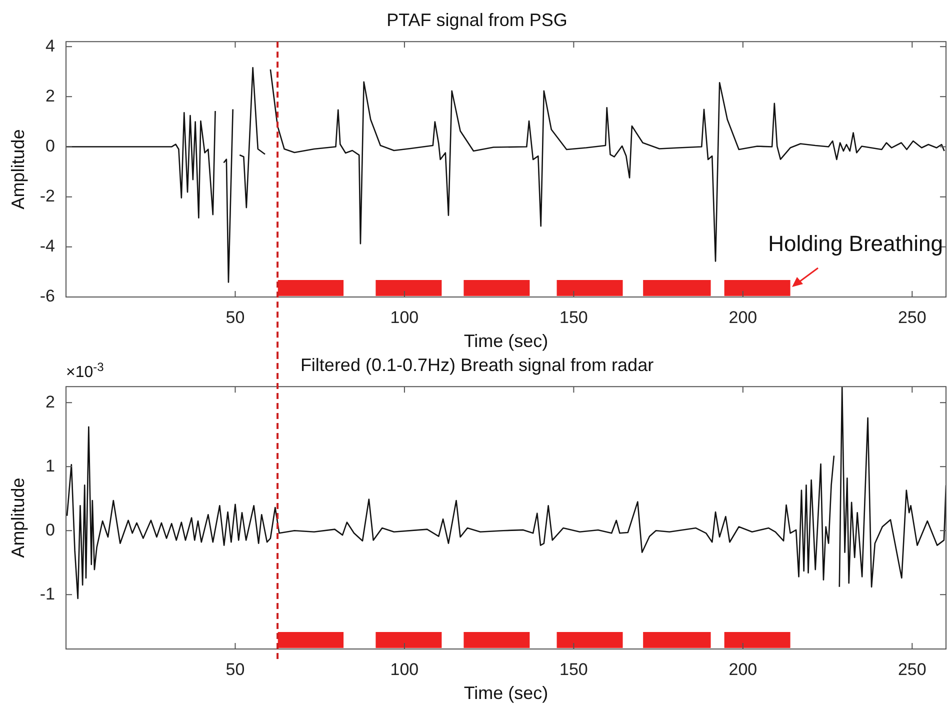  Describe the element at coordinates (855, 243) in the screenshot. I see `annotation: Holding Breathing` at that location.